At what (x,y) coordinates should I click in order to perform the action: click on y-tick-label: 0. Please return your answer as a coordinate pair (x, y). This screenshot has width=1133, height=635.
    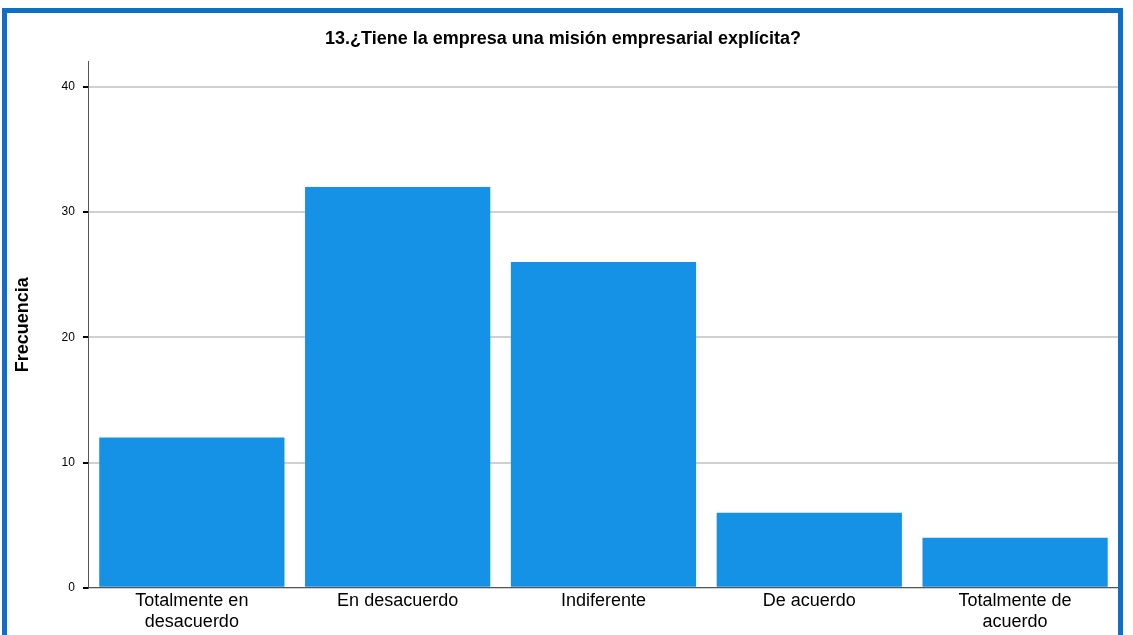
    Looking at the image, I should click on (72, 587).